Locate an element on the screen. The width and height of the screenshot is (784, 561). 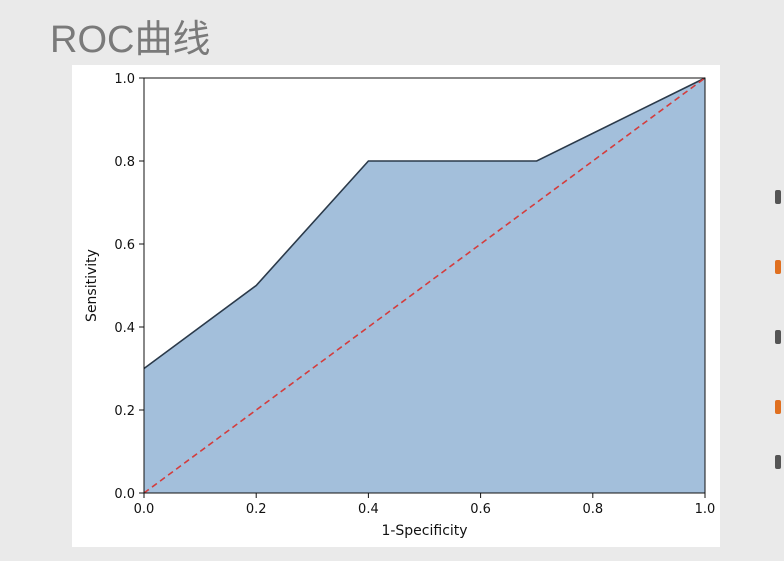
x-tick-label: 0.2 is located at coordinates (256, 509).